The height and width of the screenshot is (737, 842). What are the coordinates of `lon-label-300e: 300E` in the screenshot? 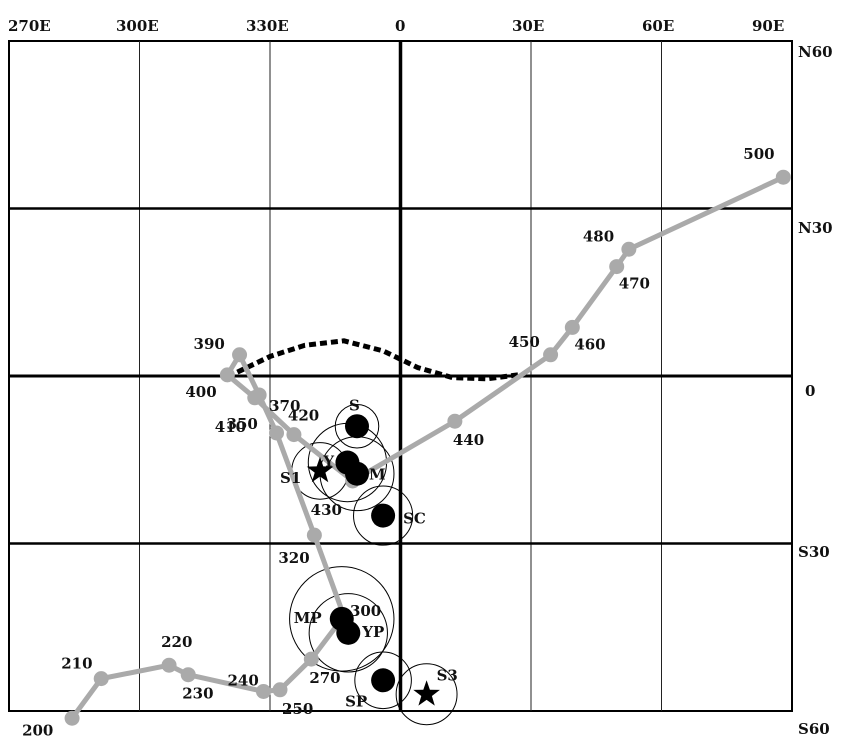 It's located at (137, 26).